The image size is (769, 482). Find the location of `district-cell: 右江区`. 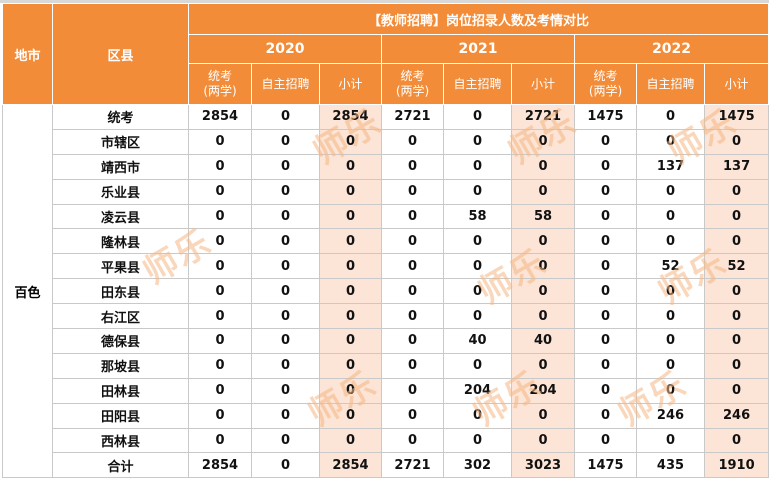

district-cell: 右江区 is located at coordinates (120, 316).